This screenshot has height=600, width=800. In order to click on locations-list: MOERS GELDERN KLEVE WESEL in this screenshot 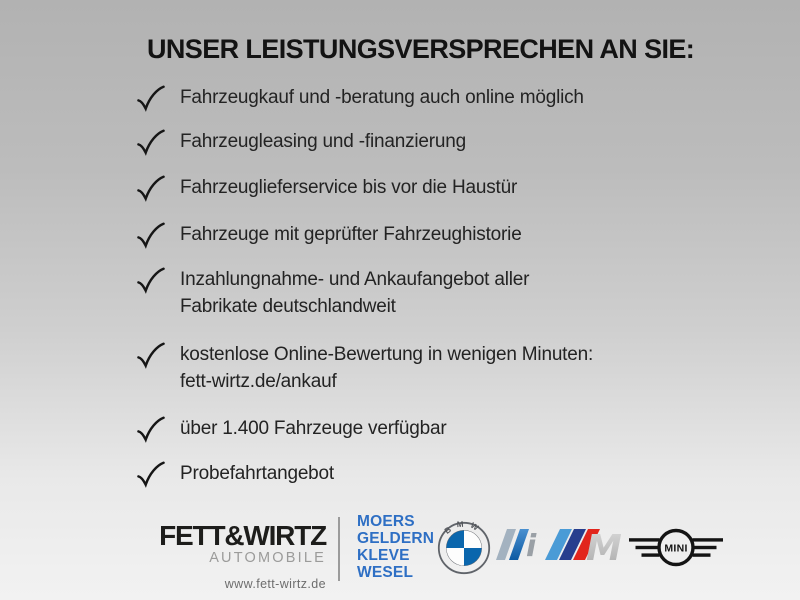, I will do `click(395, 547)`.